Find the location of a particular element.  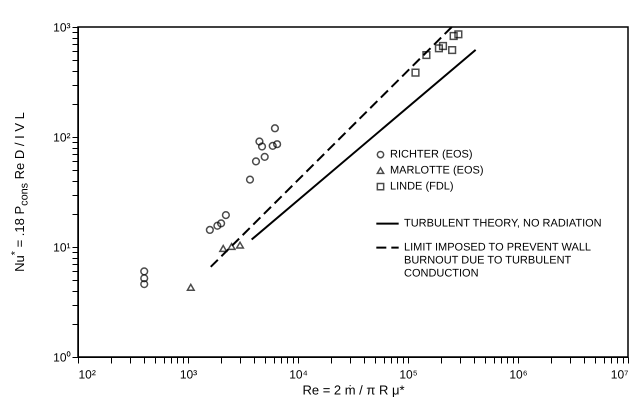

legend-label: TURBULENT THEORY, NO RADIATION is located at coordinates (503, 224).